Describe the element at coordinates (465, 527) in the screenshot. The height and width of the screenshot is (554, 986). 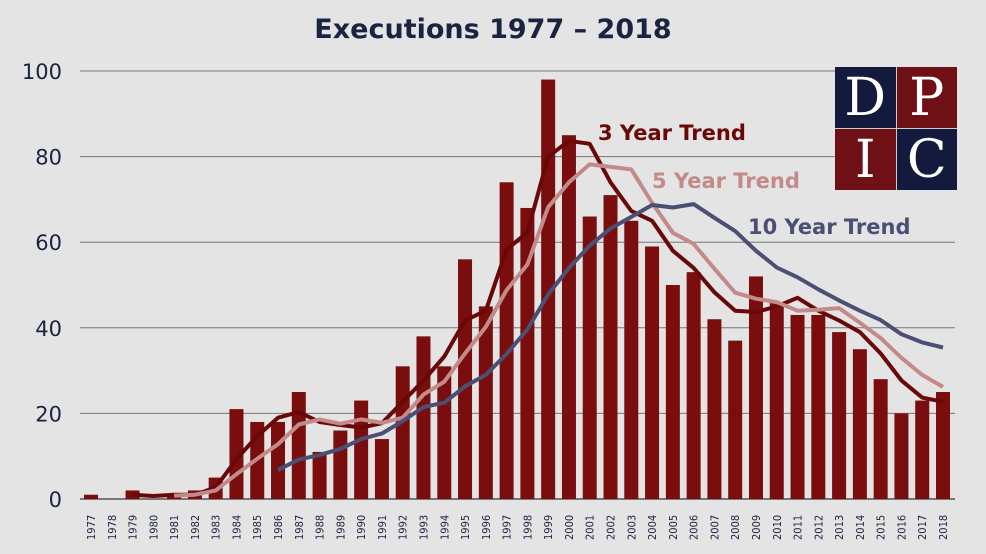
I see `x-tick-label: 1995` at that location.